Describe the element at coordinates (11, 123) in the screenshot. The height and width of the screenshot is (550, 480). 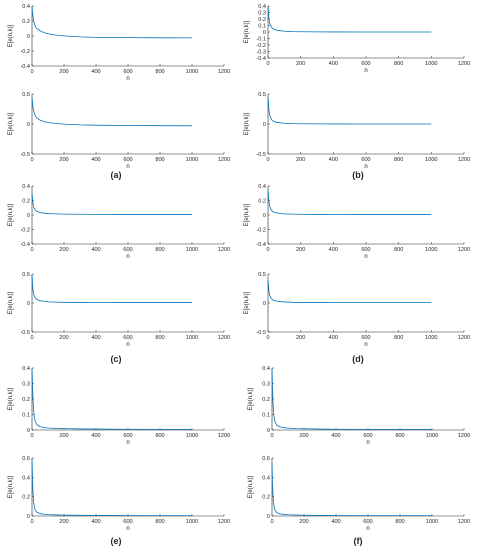
I see `subplot-a-bottom-y-axis-label: E[e(n,k)]` at that location.